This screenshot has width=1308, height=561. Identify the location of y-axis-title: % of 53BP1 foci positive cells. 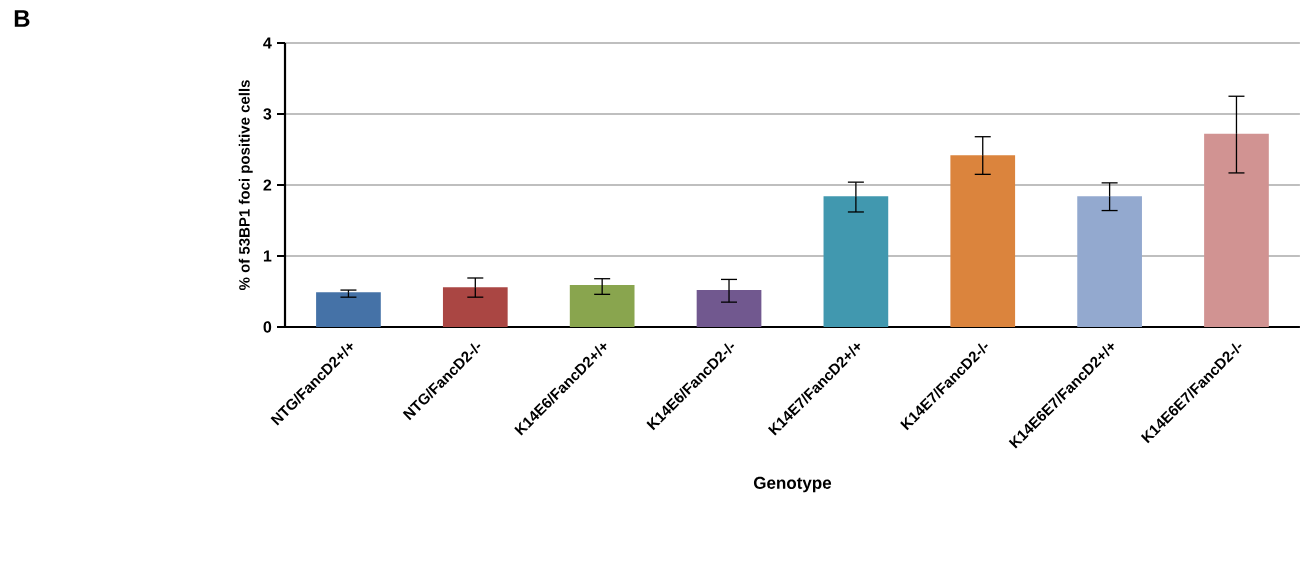
(245, 185).